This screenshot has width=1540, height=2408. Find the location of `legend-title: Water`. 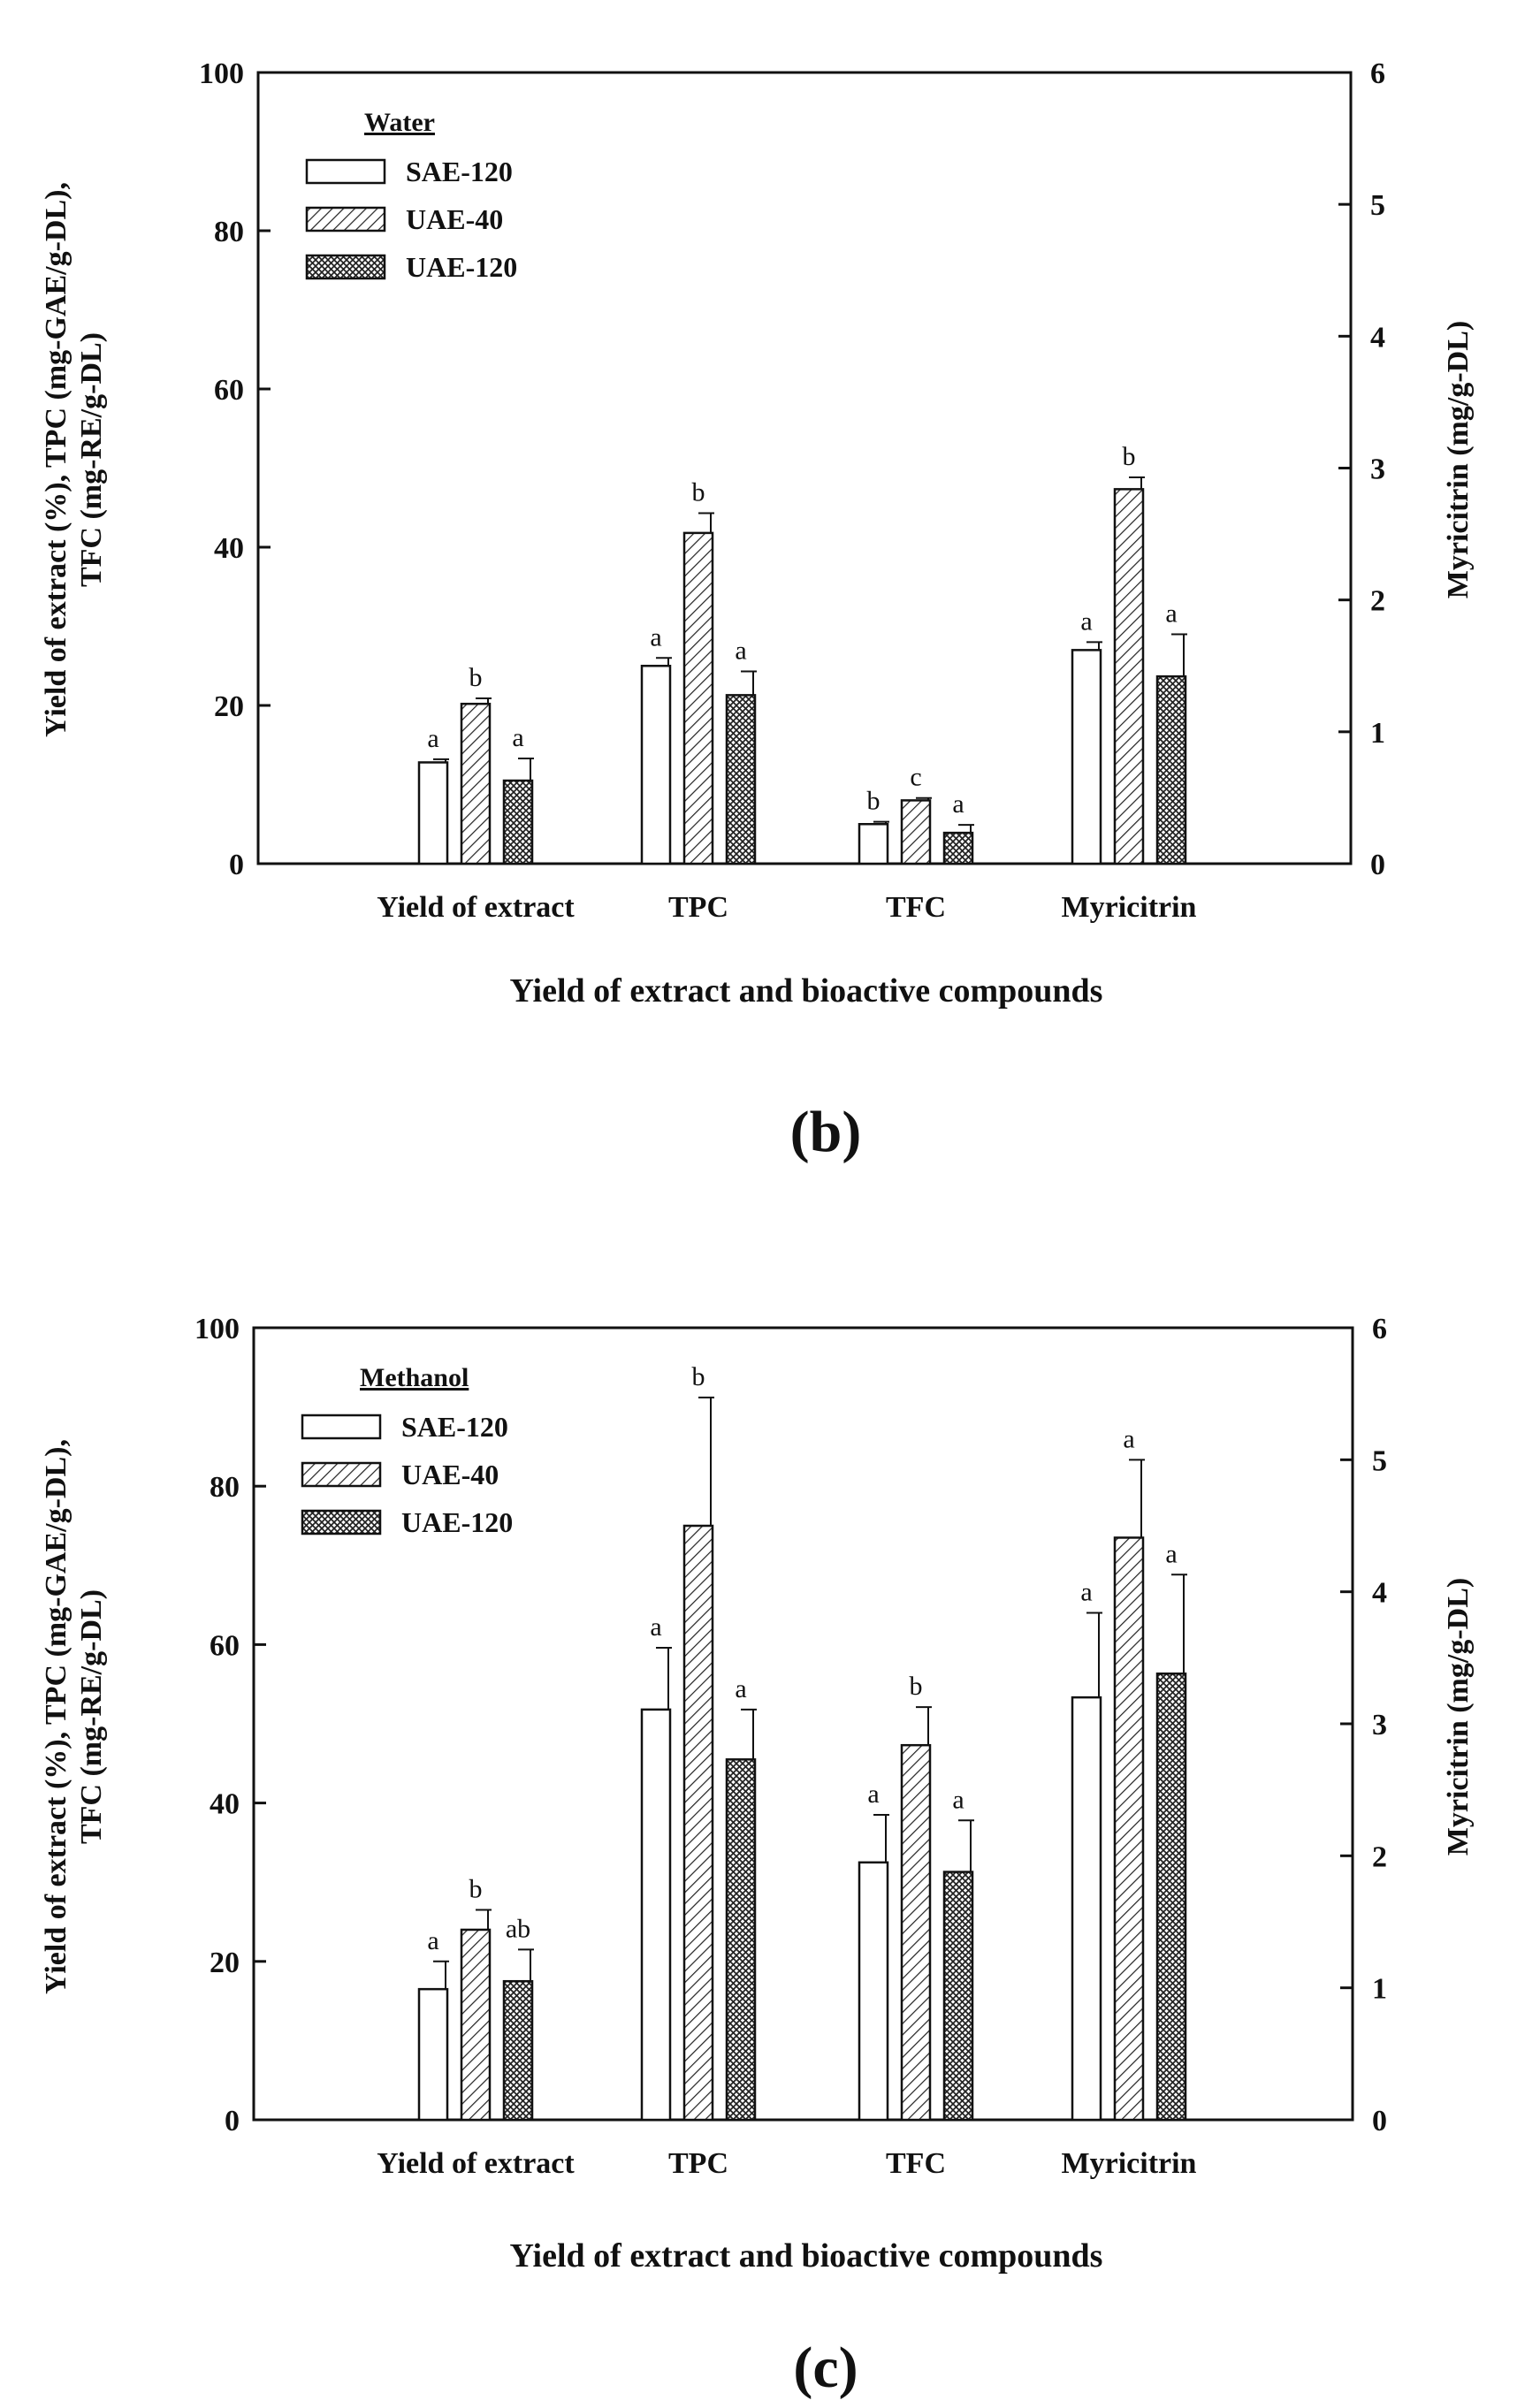

legend-title: Water is located at coordinates (400, 122).